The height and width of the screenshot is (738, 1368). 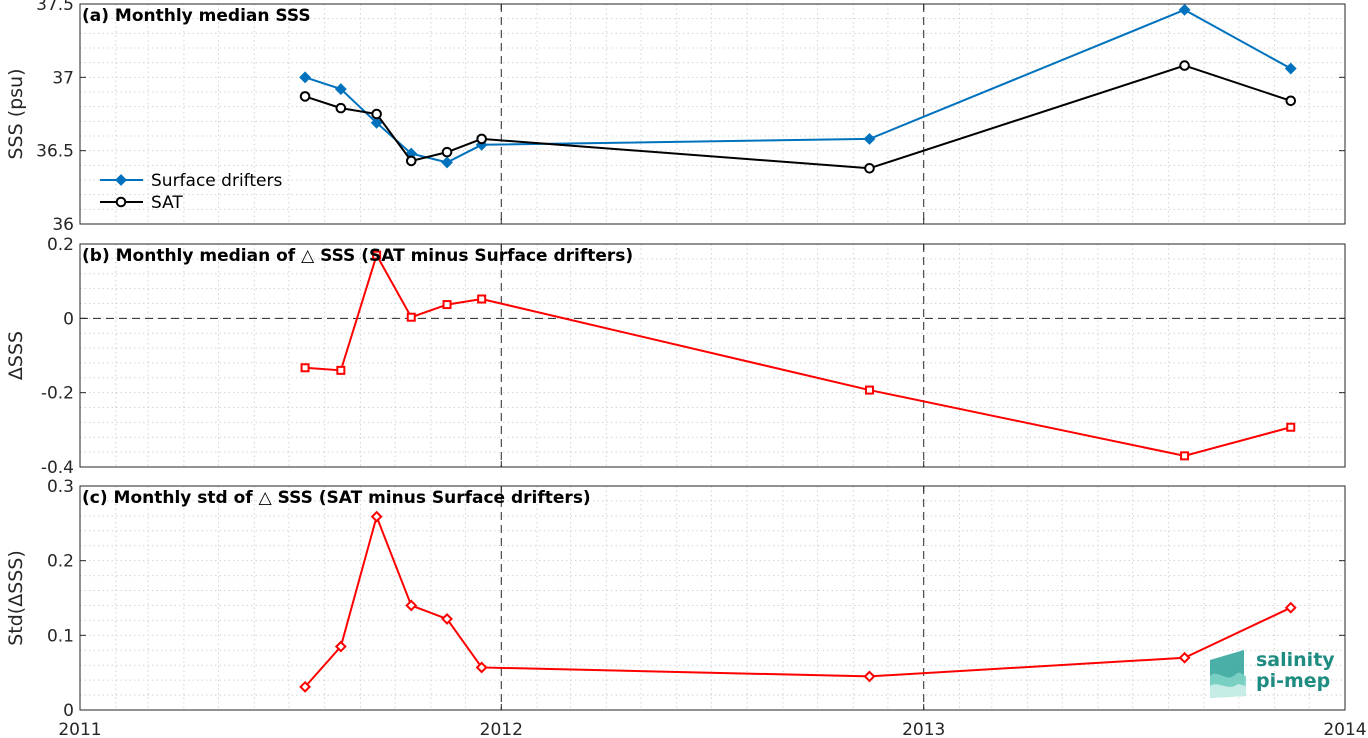 What do you see at coordinates (55, 152) in the screenshot?
I see `y-tick-label: 36.5` at bounding box center [55, 152].